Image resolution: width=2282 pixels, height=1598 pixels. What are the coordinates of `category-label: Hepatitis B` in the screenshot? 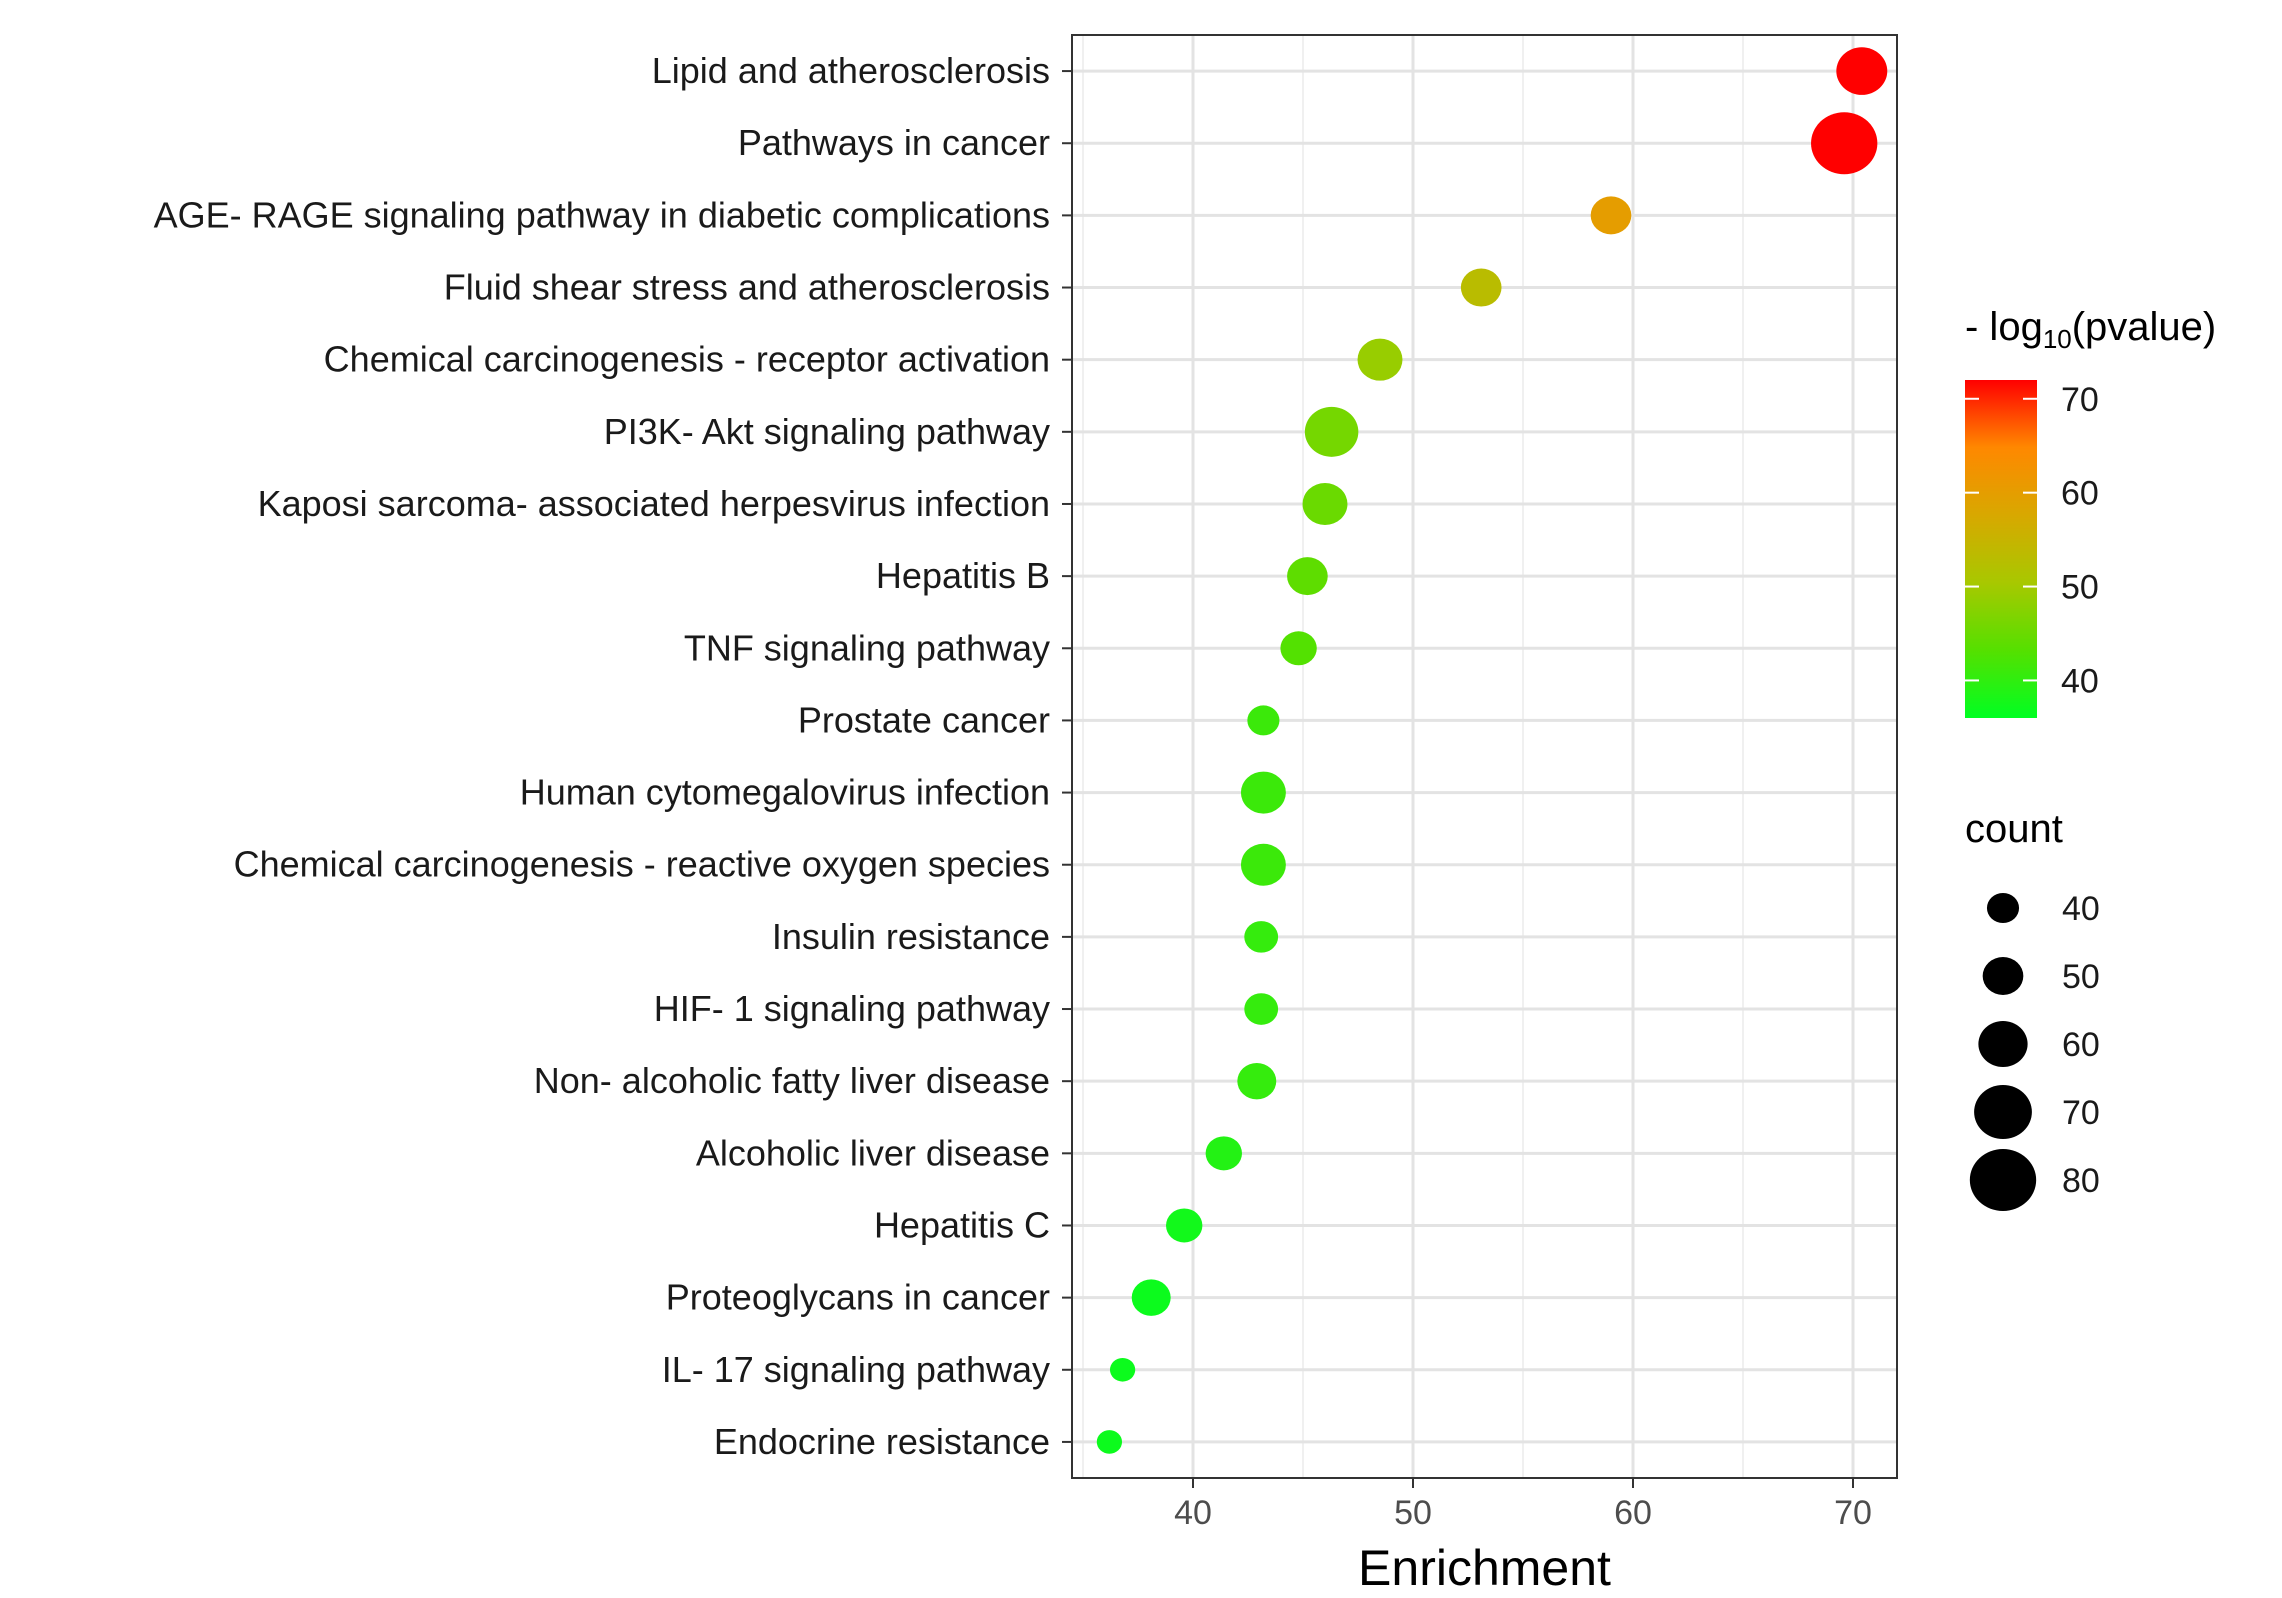 It's located at (963, 575).